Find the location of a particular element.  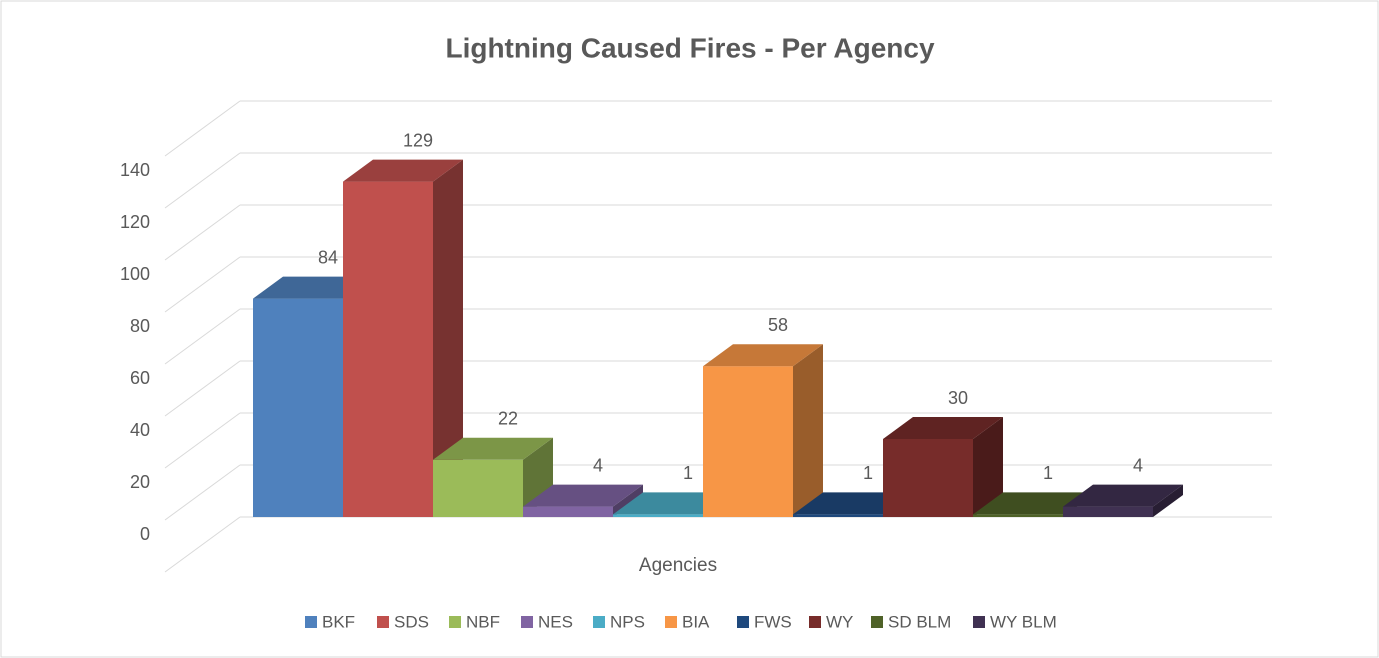

y-tick-label: 80 is located at coordinates (140, 326).